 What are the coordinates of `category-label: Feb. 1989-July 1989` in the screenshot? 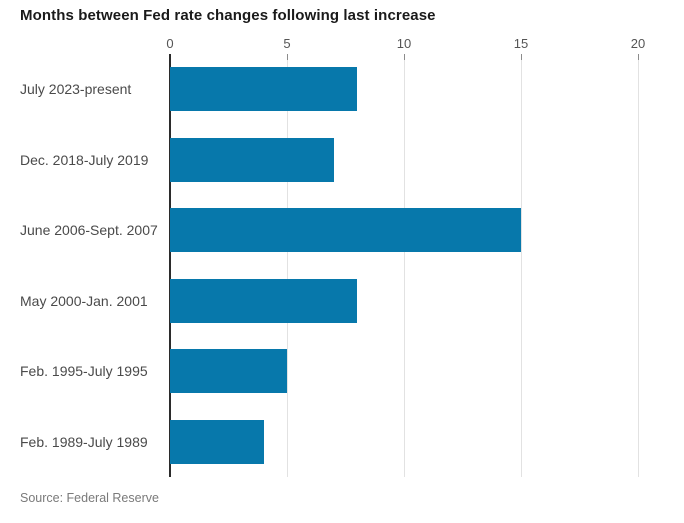 It's located at (84, 441).